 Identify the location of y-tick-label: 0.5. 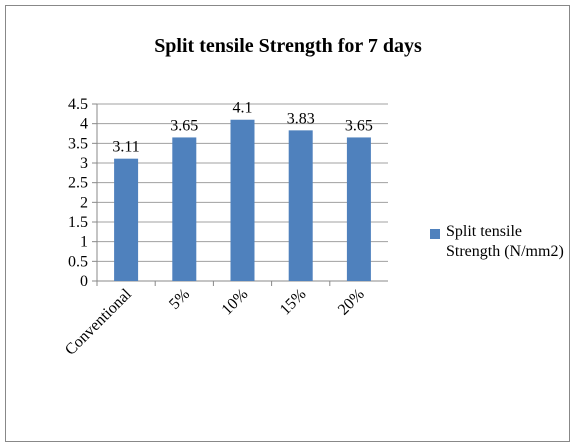
(78, 261).